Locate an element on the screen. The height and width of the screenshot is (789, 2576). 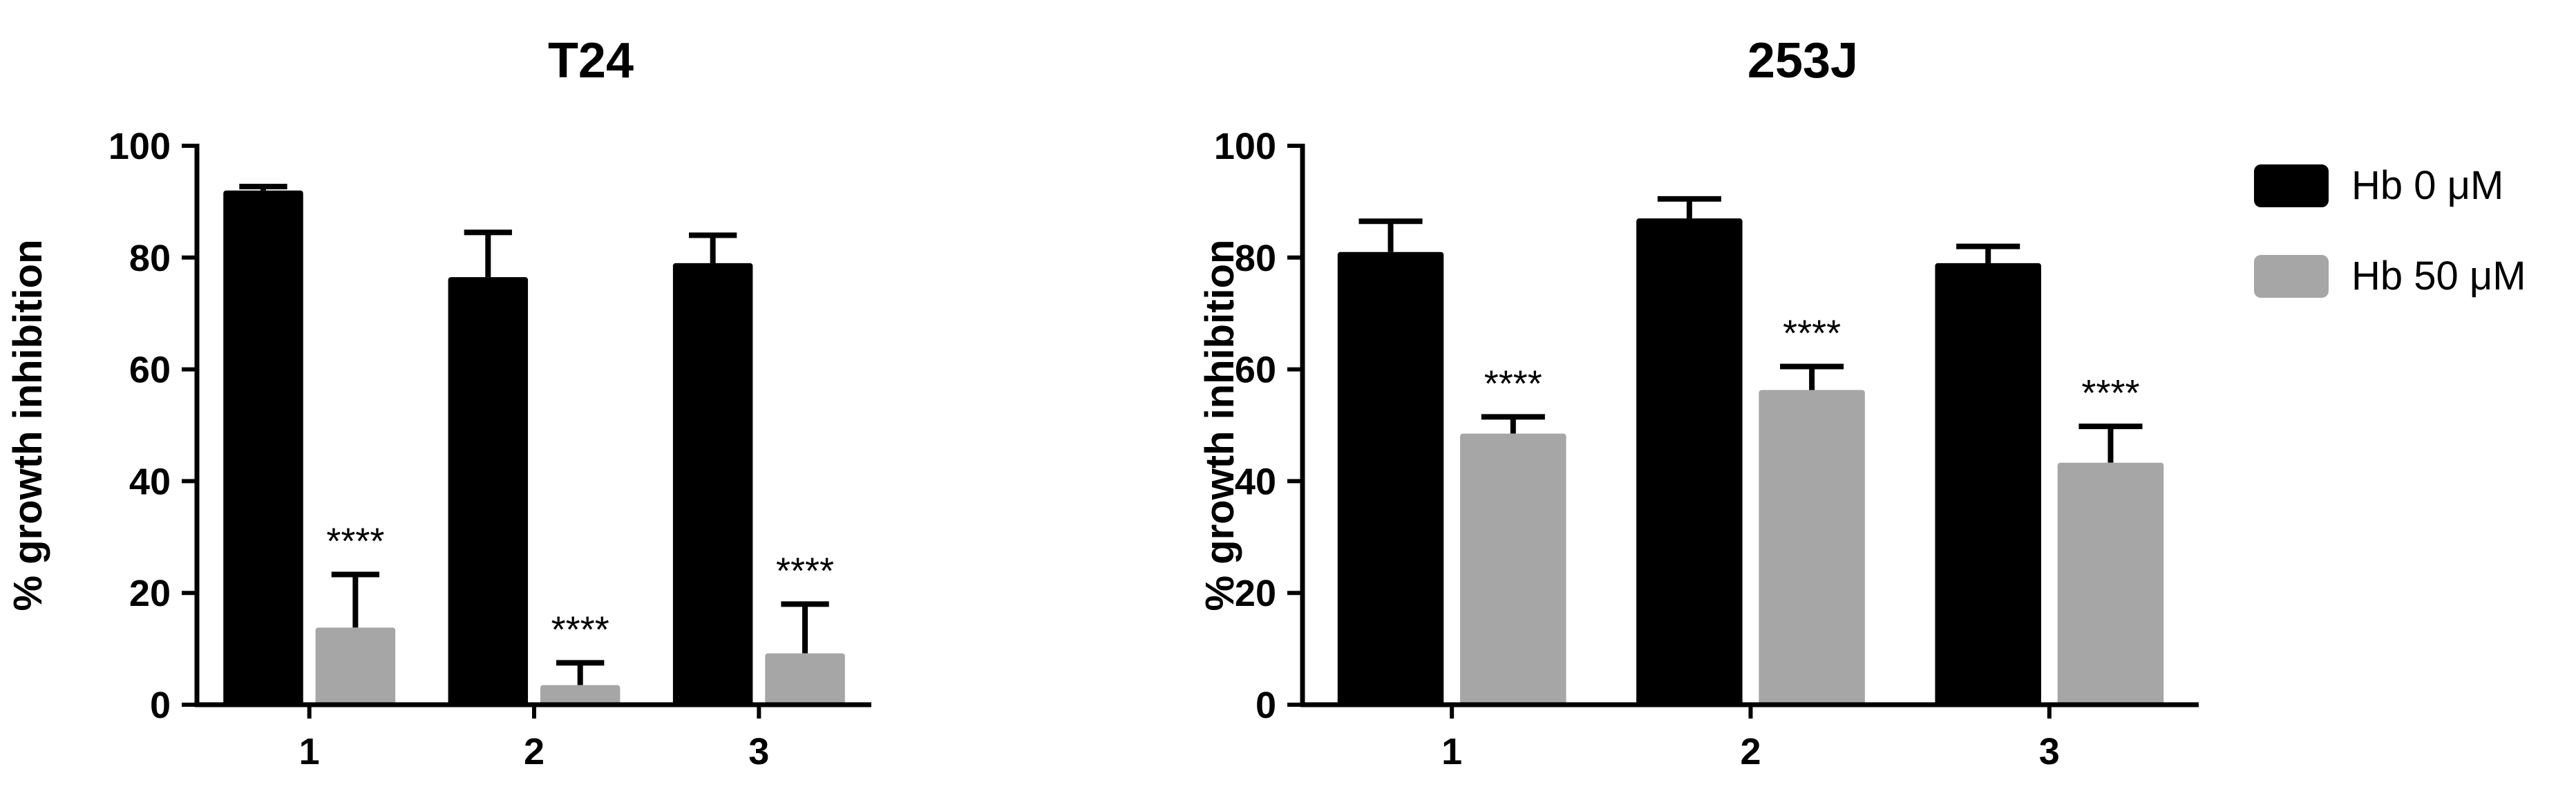
chart-title: T24 is located at coordinates (591, 60).